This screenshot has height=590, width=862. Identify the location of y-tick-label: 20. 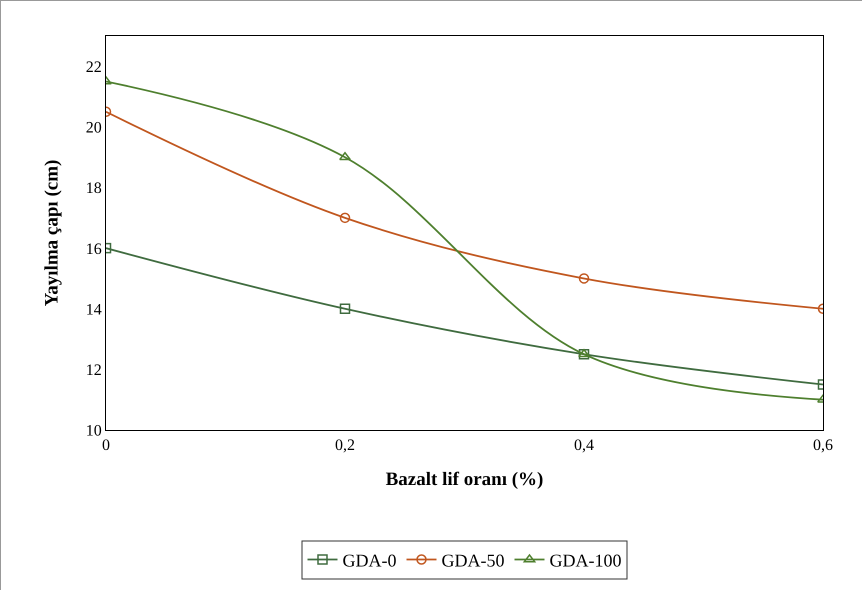
(94, 128).